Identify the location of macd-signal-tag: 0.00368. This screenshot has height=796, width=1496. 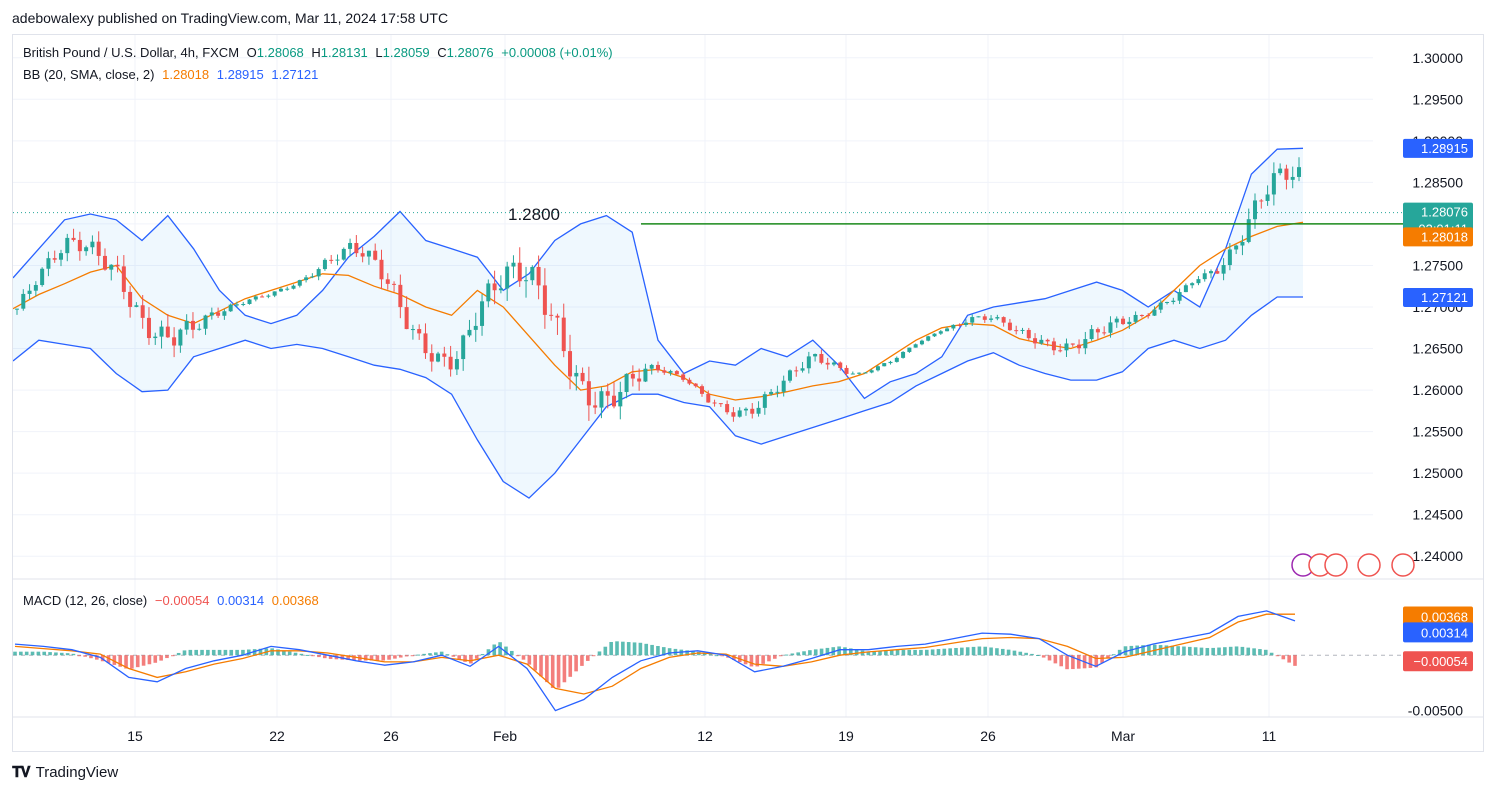
(1444, 616).